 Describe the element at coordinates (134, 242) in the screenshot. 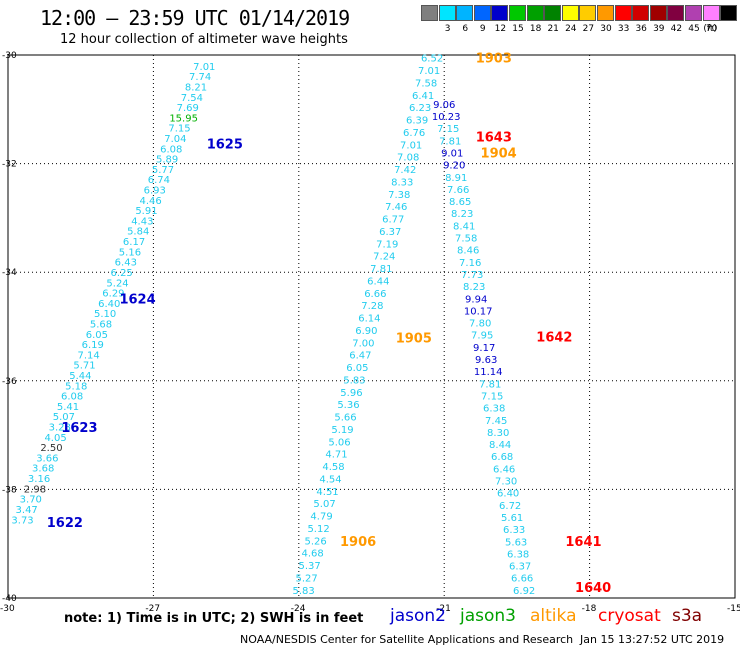

I see `swh-value: 6.17` at that location.